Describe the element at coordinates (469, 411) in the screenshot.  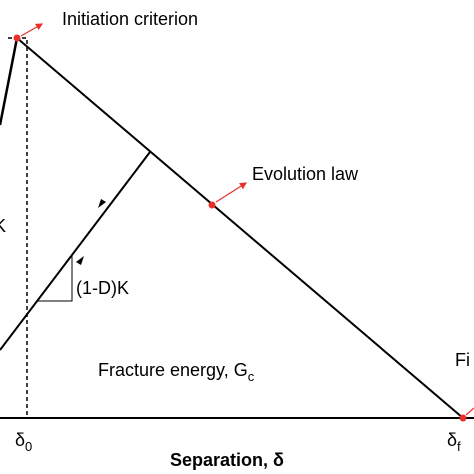
I see `failure-arrow` at that location.